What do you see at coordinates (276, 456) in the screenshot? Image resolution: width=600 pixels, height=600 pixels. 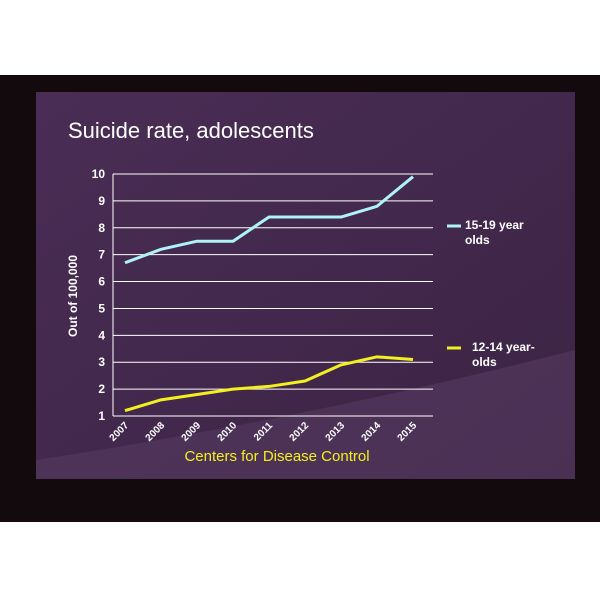 I see `source-note: Centers for Disease Control` at bounding box center [276, 456].